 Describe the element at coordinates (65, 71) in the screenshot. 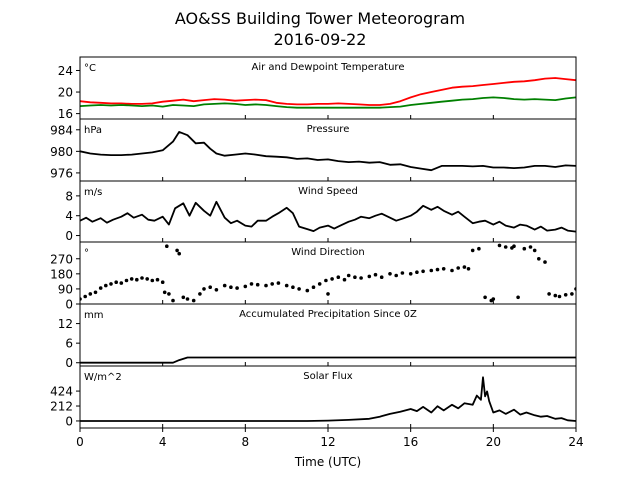

I see `y-tick-label: 24` at that location.